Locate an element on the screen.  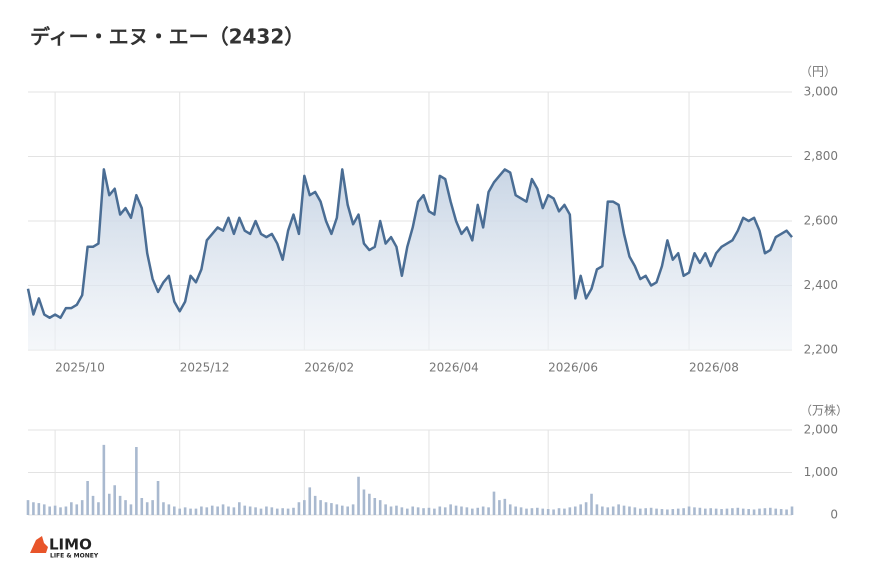
y-tick-label: 0 is located at coordinates (834, 515).